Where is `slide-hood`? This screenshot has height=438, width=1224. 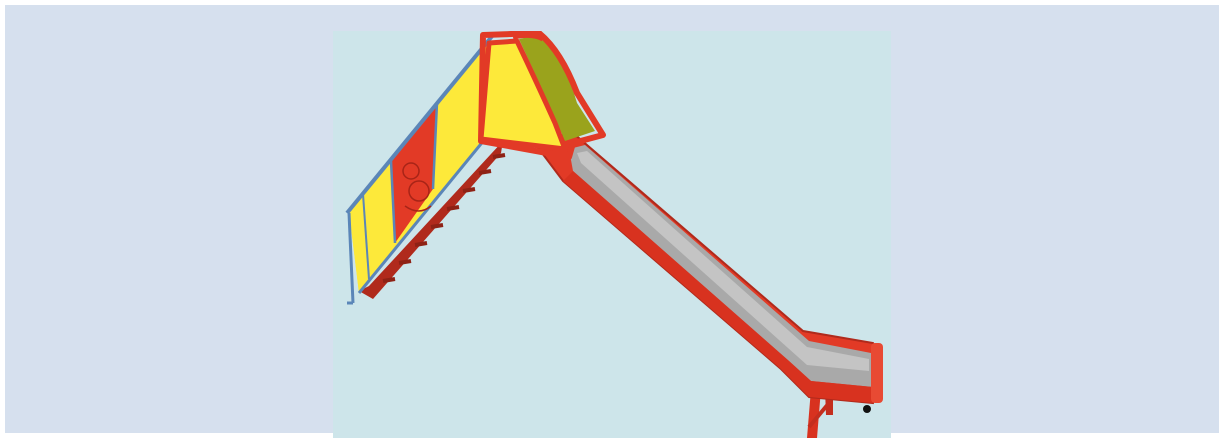 slide-hood is located at coordinates (542, 95).